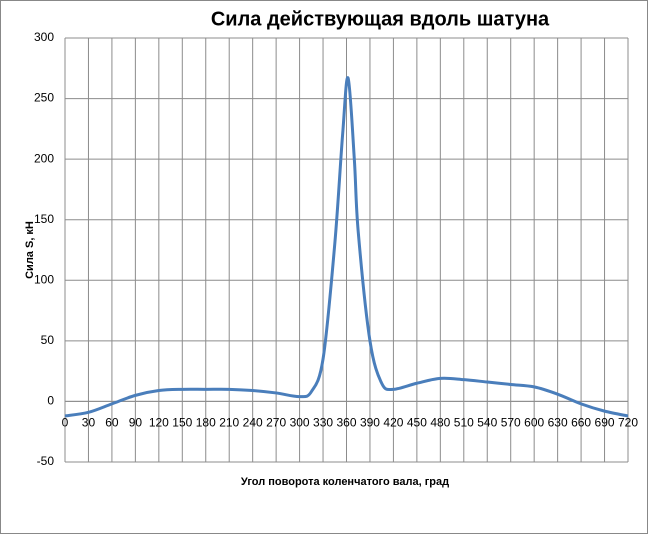  I want to click on x-axis-label: Угол поворота коленчатого вала, град, so click(345, 482).